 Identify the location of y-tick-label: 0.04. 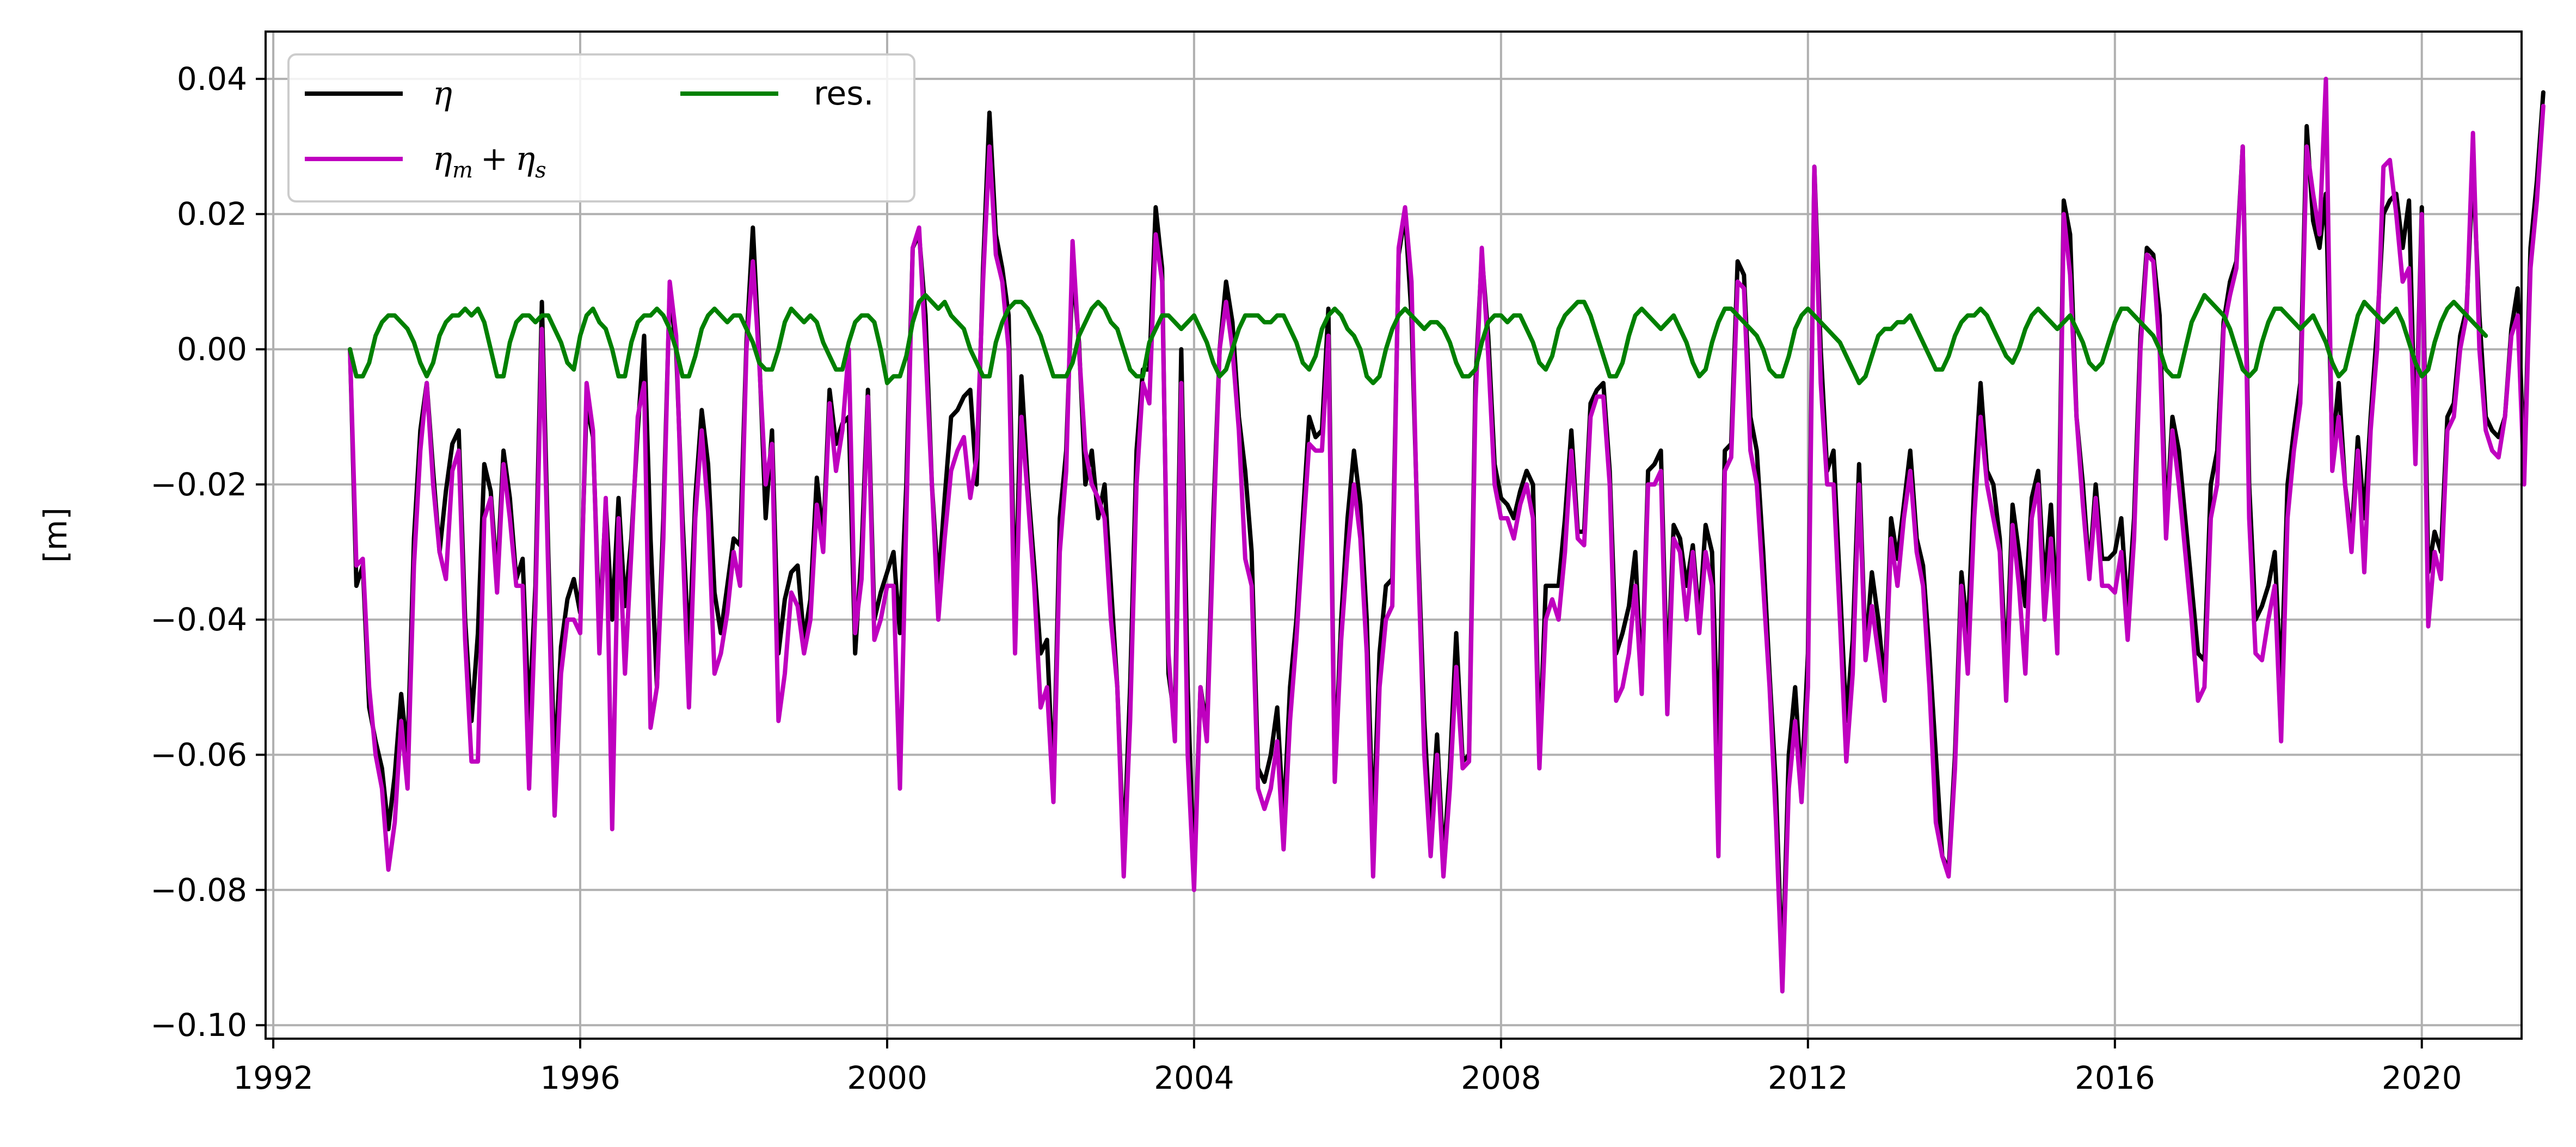
(212, 78).